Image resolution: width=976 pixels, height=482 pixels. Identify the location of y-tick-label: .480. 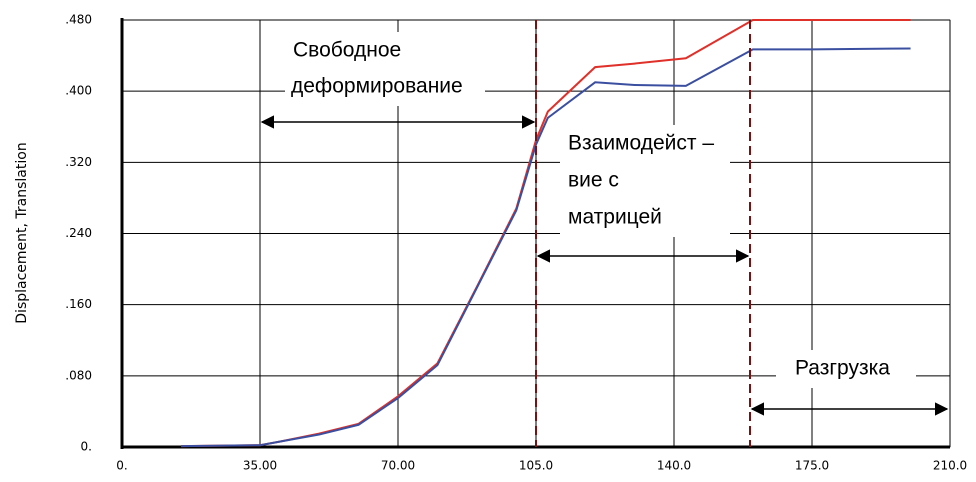
(78, 20).